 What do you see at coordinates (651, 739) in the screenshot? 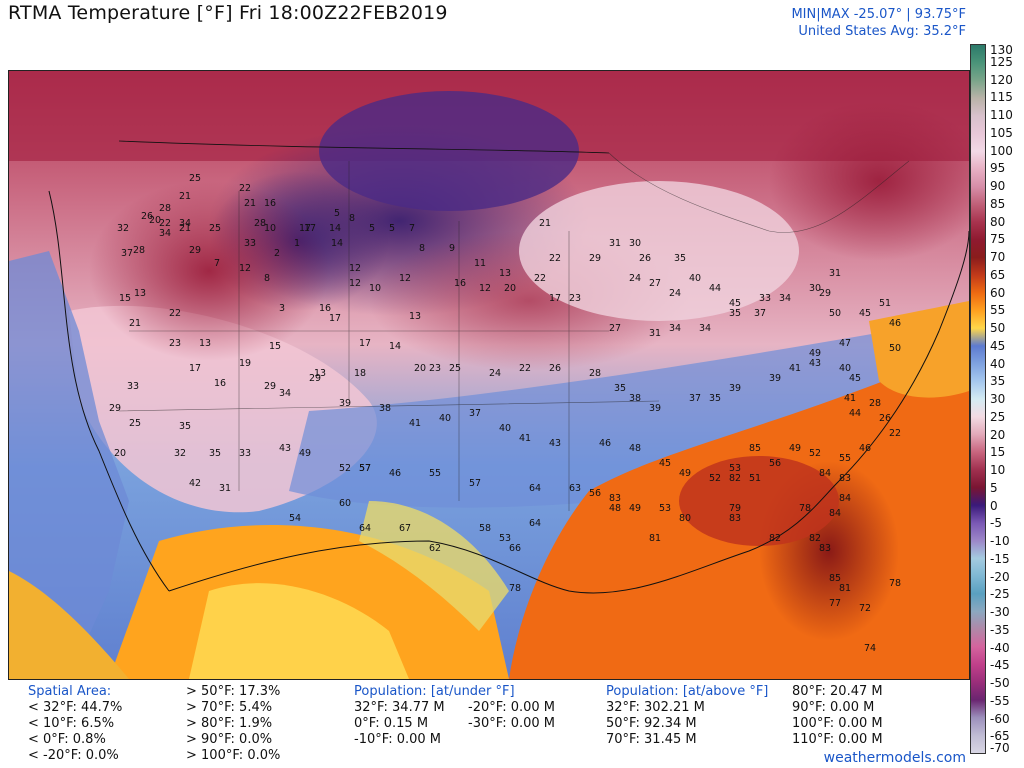
I see `population-line: 70°F: 31.45 M` at bounding box center [651, 739].